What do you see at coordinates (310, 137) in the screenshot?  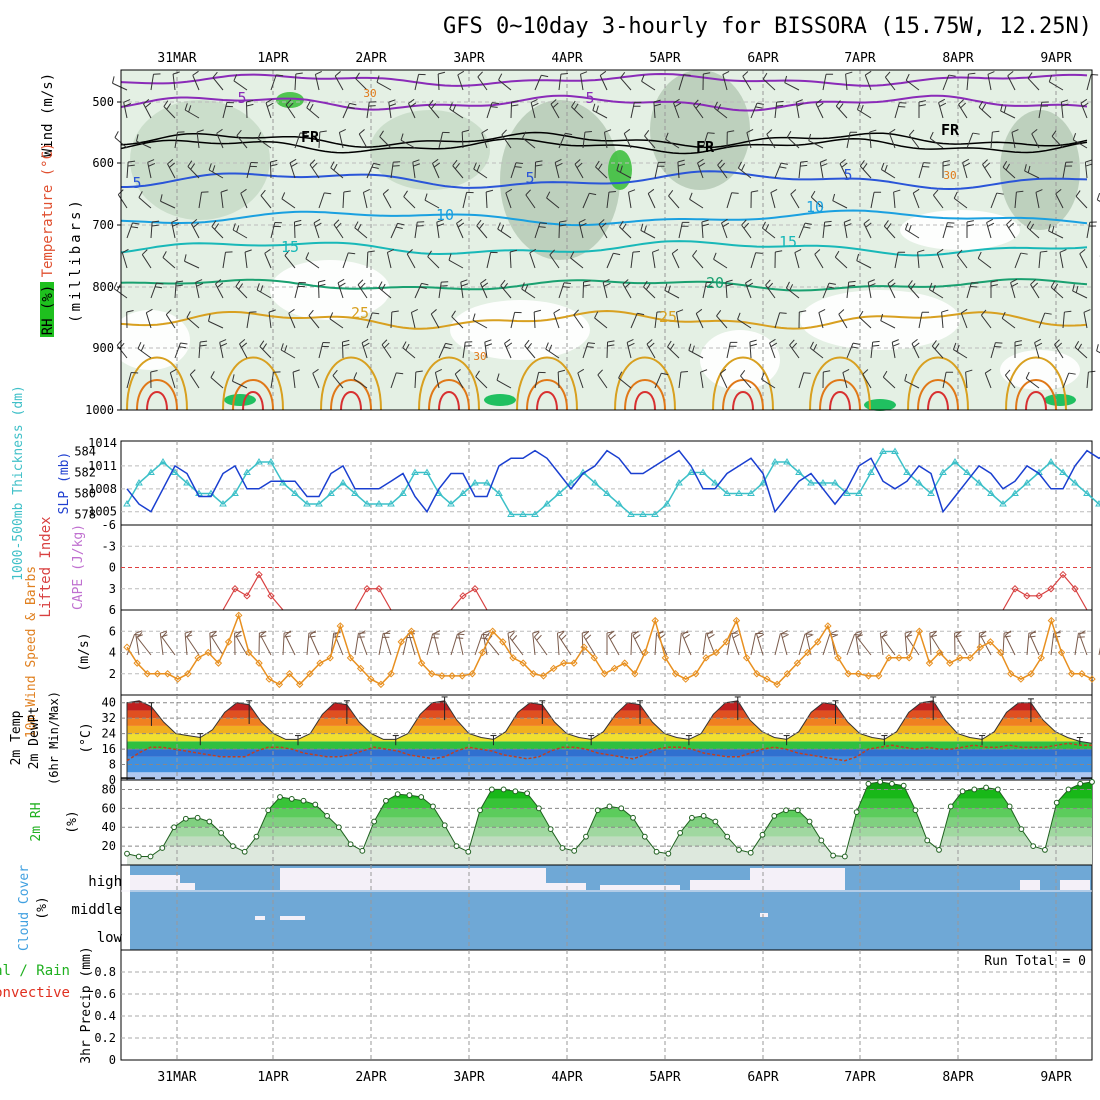 I see `contour-label: FR` at bounding box center [310, 137].